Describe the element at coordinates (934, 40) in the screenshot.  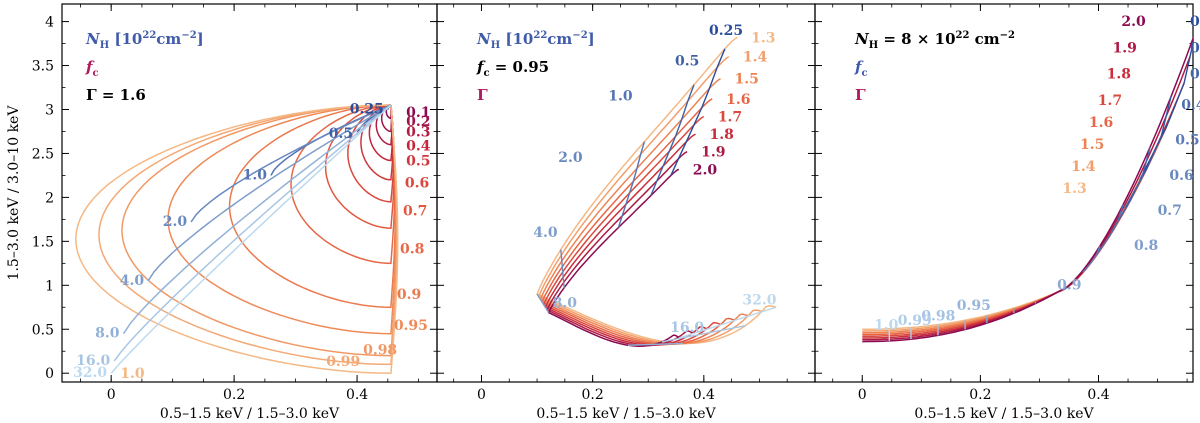
I see `legend-nh: NH = 8 × 1022 cm−2` at that location.